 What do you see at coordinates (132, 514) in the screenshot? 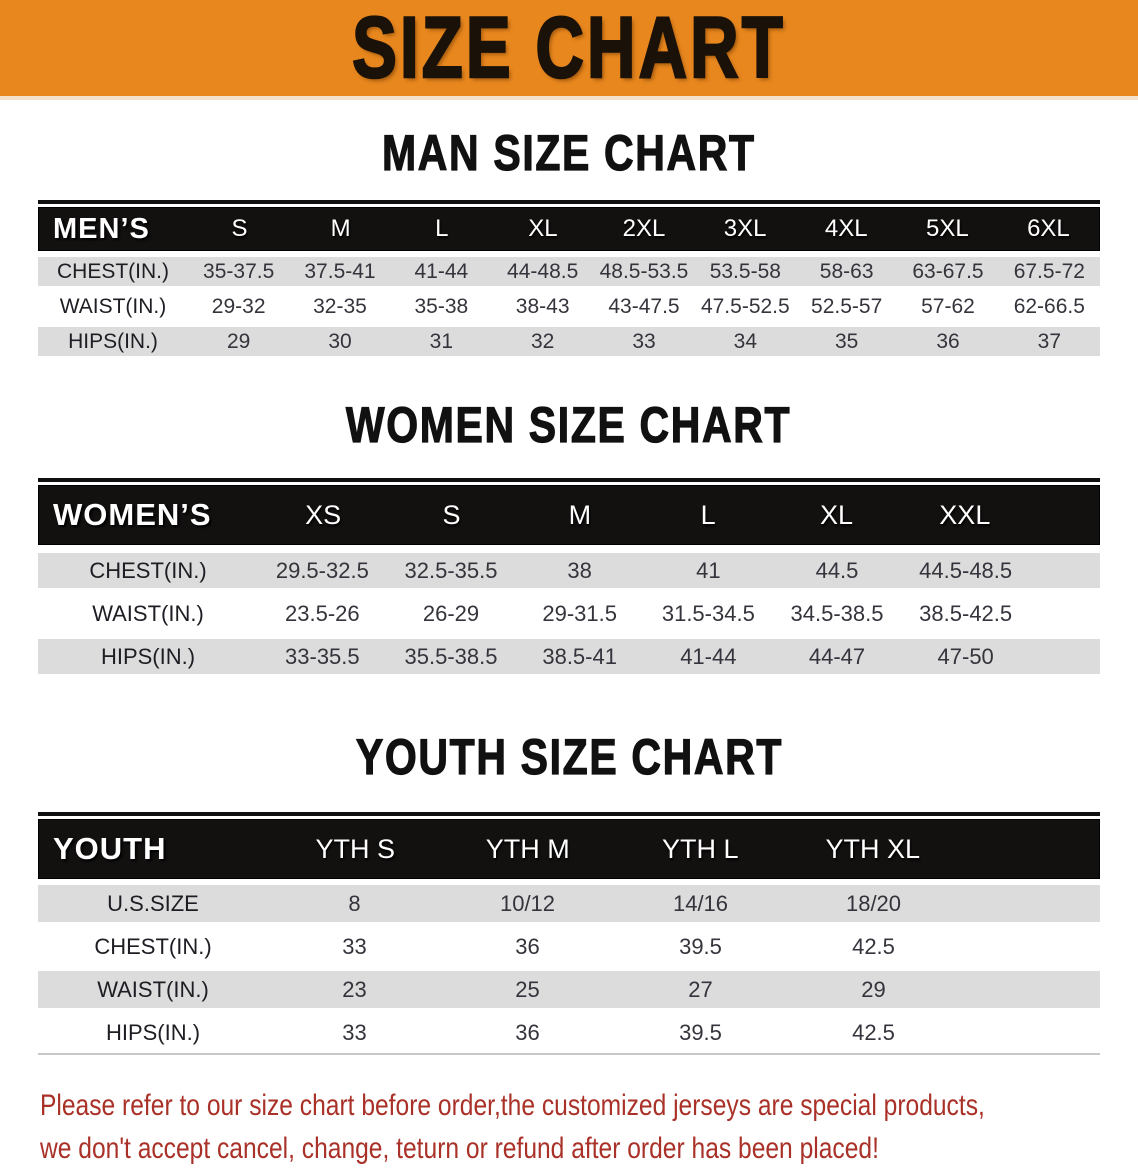
I see `table-title-cell: WOMEN’S` at bounding box center [132, 514].